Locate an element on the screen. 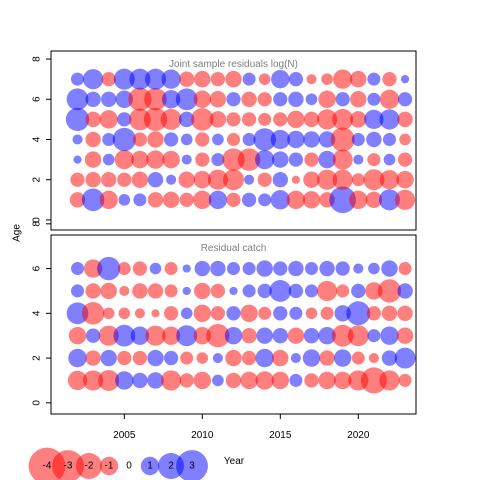 This screenshot has height=480, width=480. y-tick-label: 4 is located at coordinates (37, 313).